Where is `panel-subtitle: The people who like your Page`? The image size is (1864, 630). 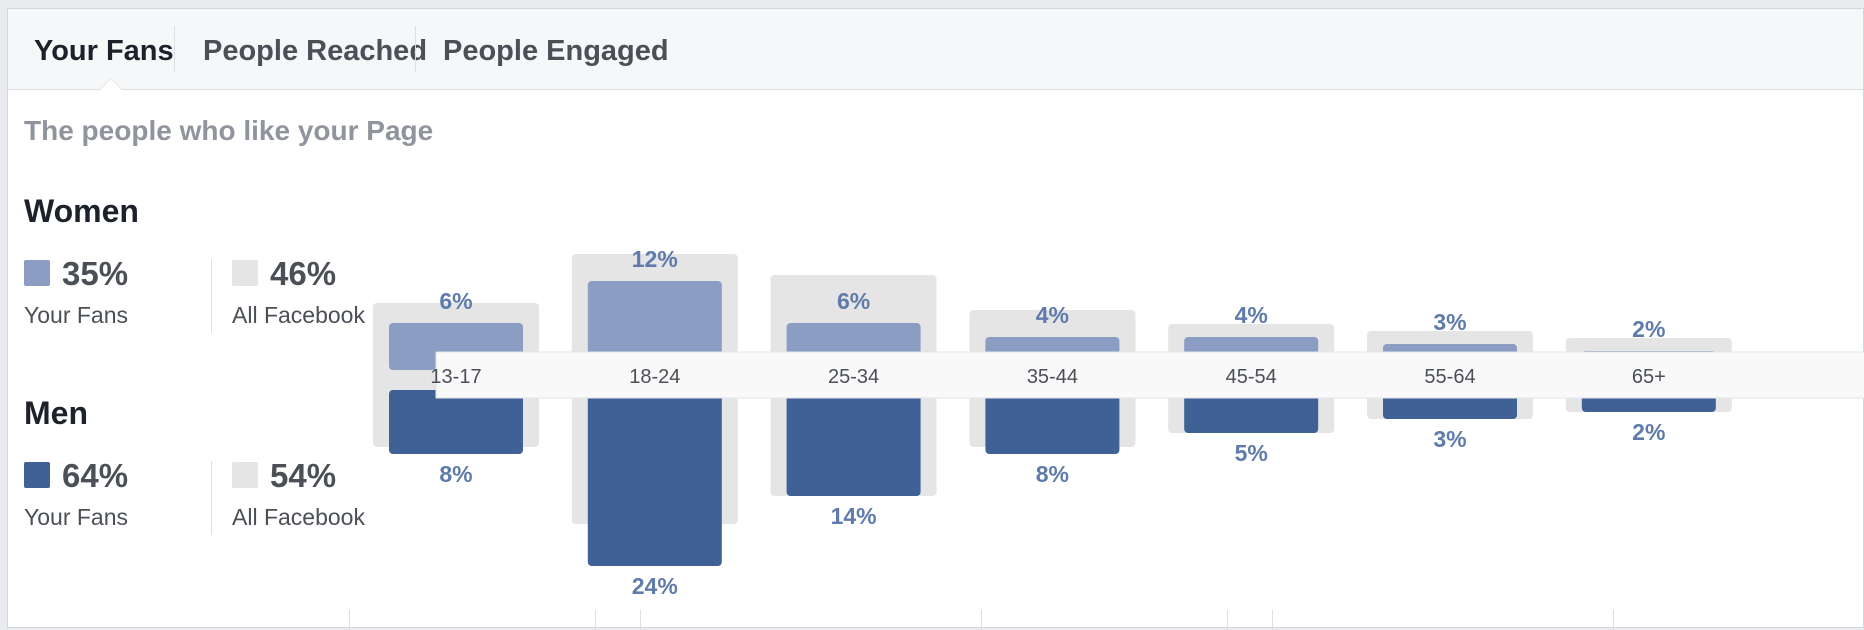
panel-subtitle: The people who like your Page is located at coordinates (229, 130).